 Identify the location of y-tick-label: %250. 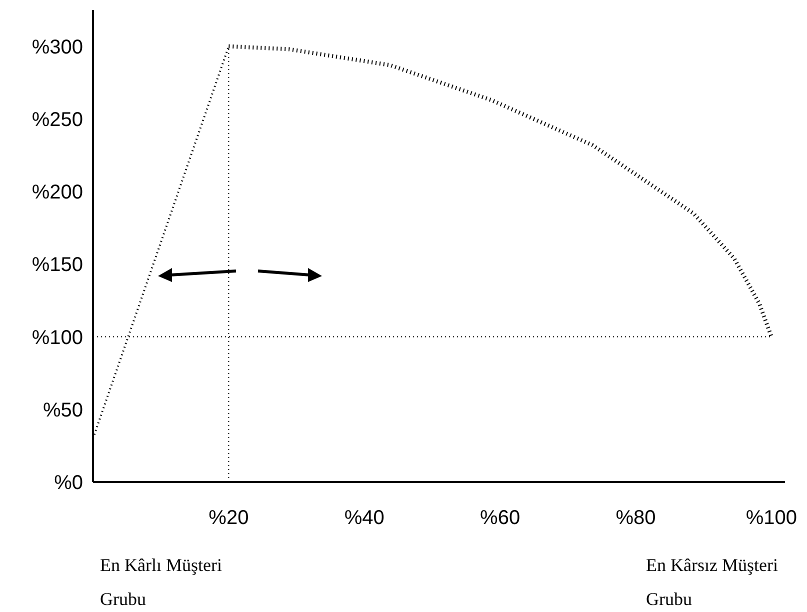
(57, 119).